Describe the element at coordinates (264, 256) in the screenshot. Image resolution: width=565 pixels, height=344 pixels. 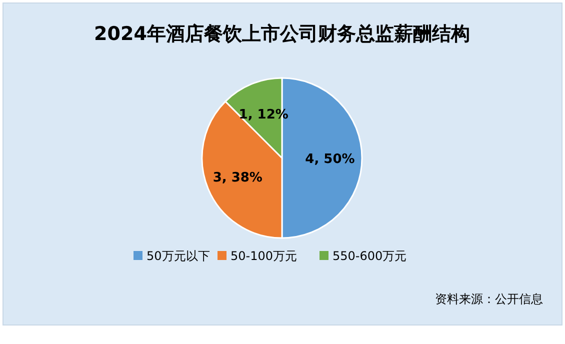
I see `legend-label: 50-100万元` at that location.